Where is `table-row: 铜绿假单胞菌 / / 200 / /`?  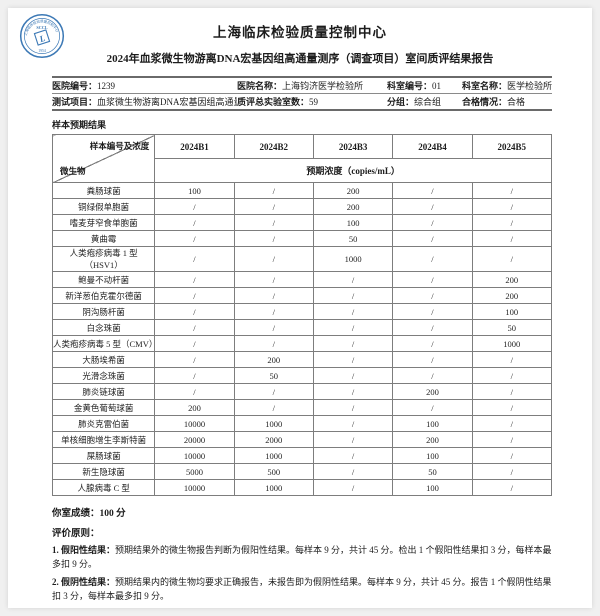
table-row: 铜绿假单胞菌 / / 200 / / is located at coordinates (302, 206).